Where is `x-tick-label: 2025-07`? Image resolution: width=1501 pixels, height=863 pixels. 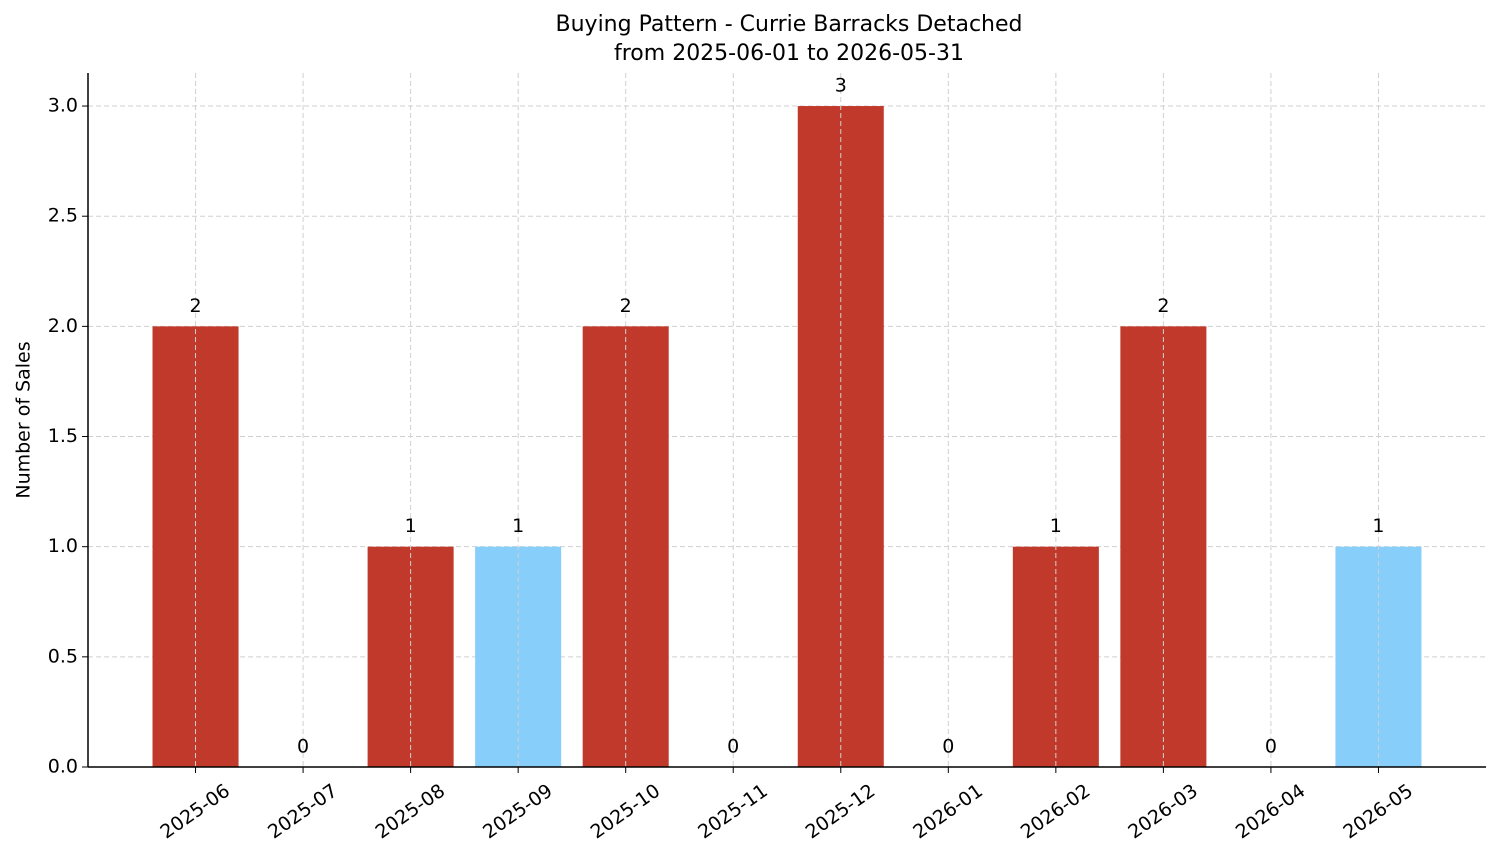
x-tick-label: 2025-07 is located at coordinates (303, 812).